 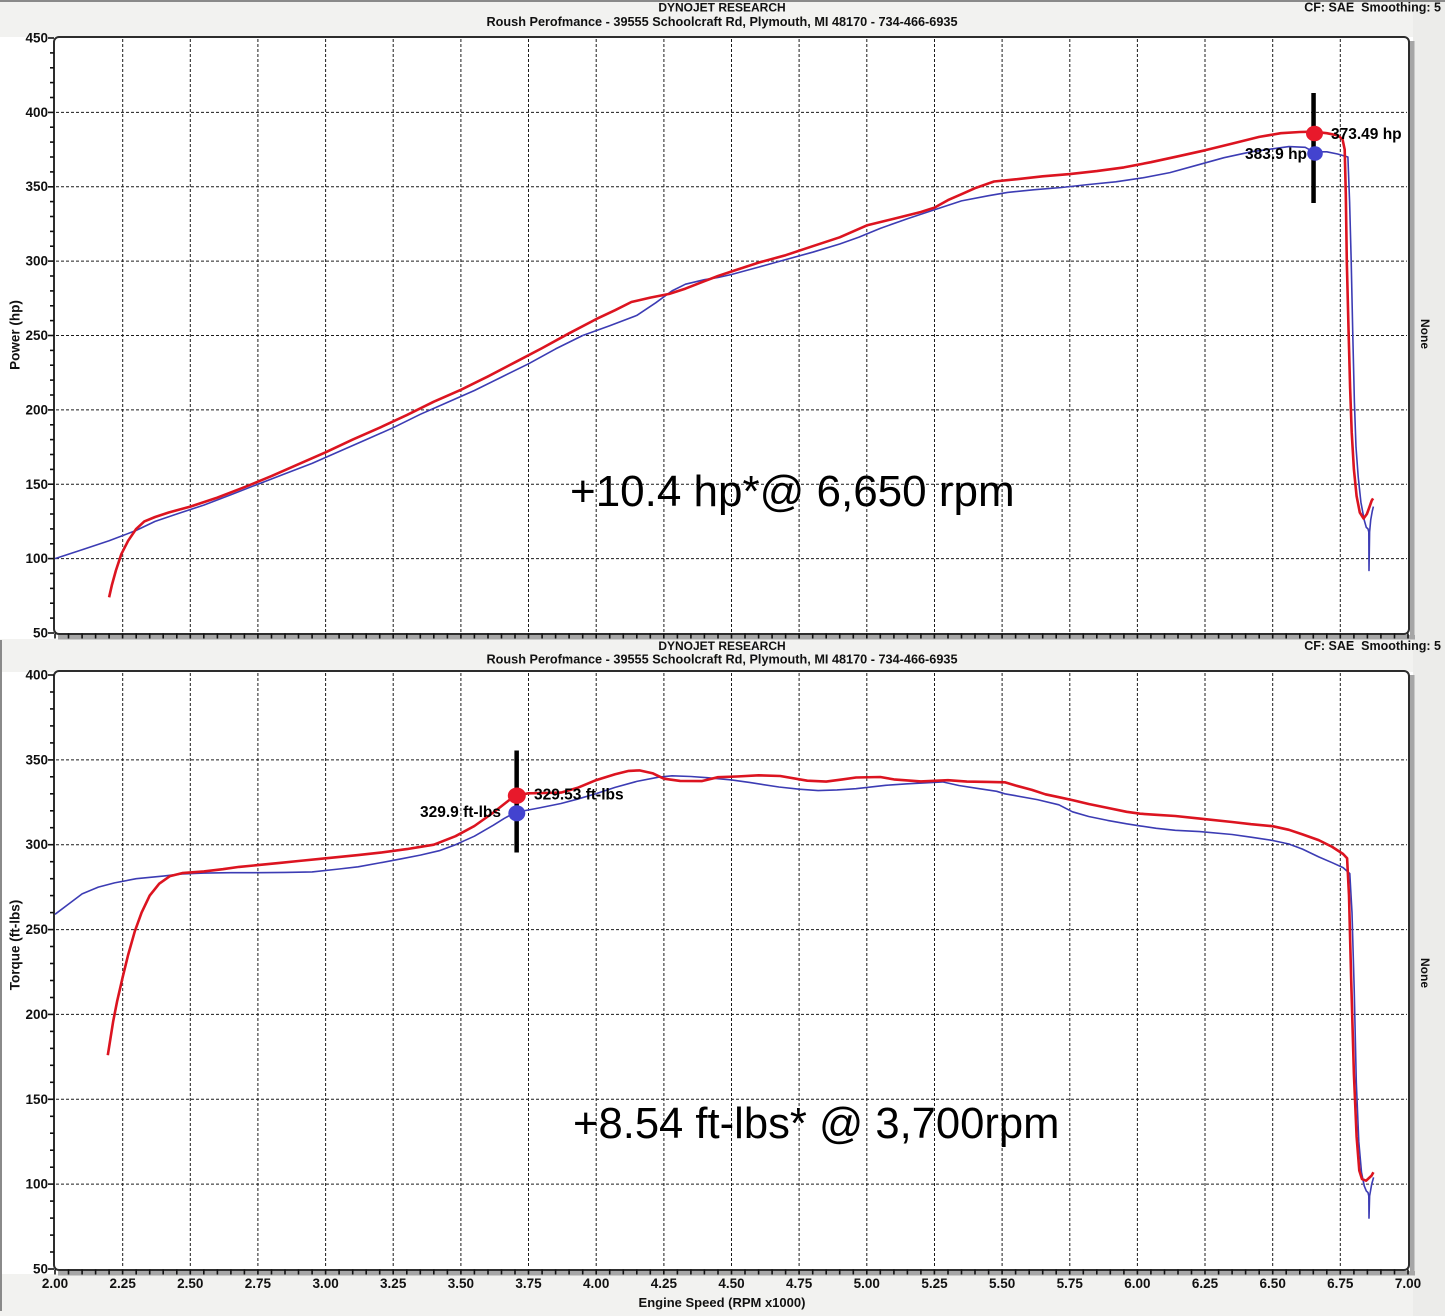 I want to click on svg-text: 4.00, so click(x=596, y=1283).